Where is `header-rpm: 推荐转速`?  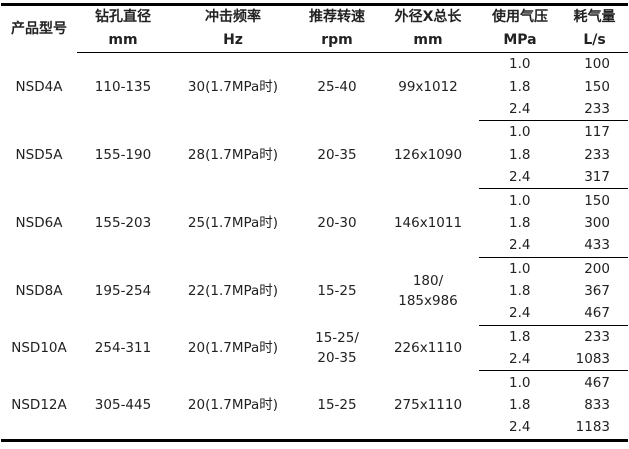
header-rpm: 推荐转速 is located at coordinates (337, 17).